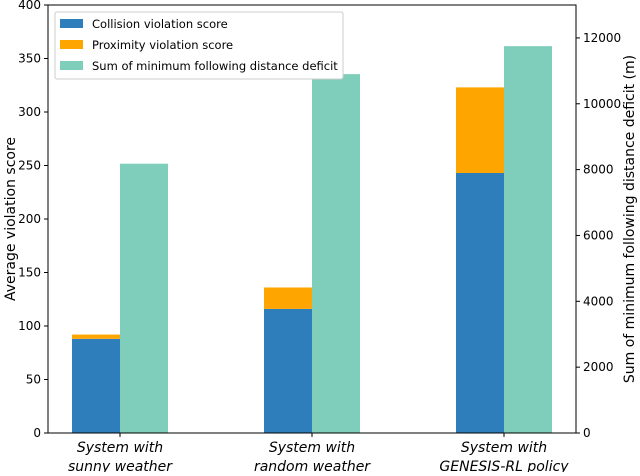 Image resolution: width=640 pixels, height=476 pixels. Describe the element at coordinates (29, 6) in the screenshot. I see `y-tick-label: 400` at that location.